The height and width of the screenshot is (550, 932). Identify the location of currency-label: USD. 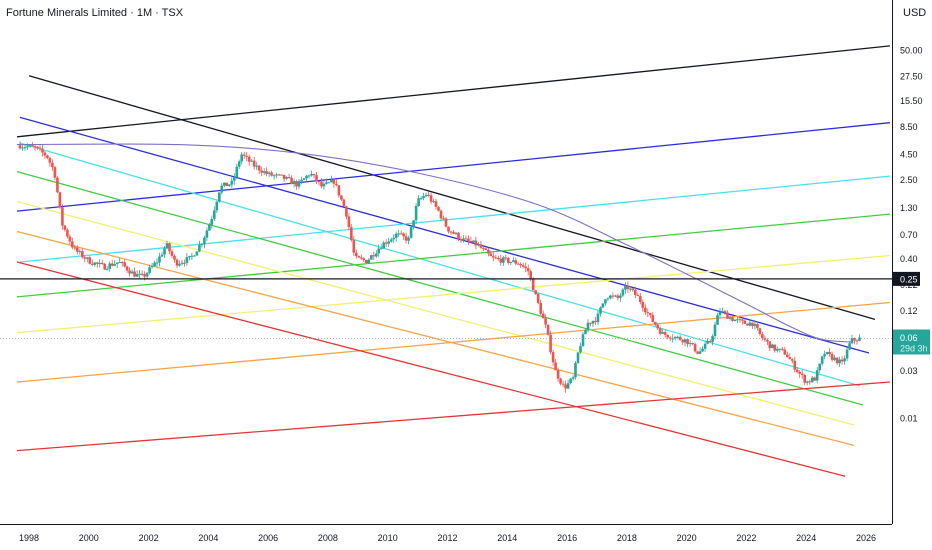
(915, 13).